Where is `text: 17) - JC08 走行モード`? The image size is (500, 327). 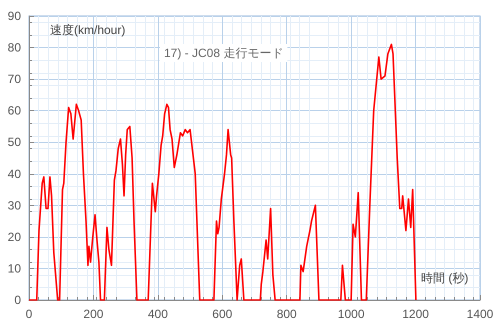
text: 17) - JC08 走行モード is located at coordinates (224, 53).